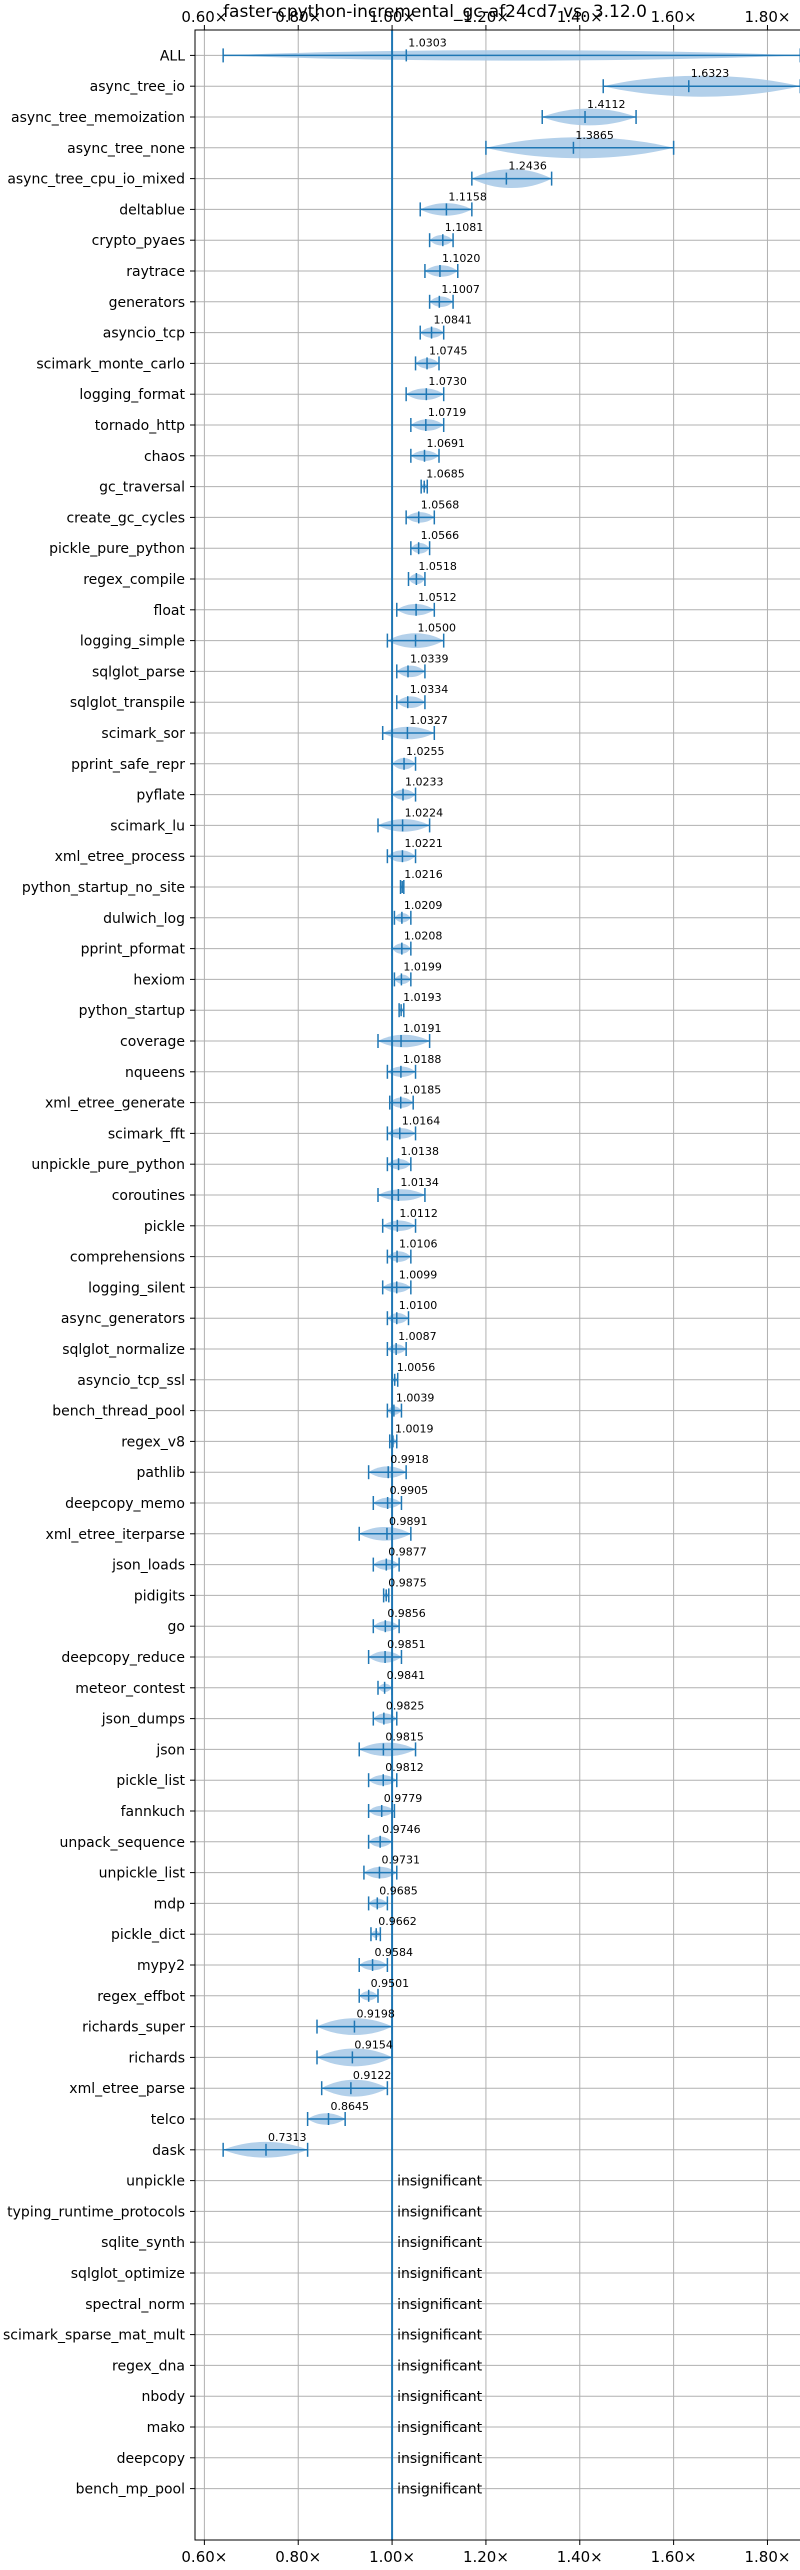  Describe the element at coordinates (437, 628) in the screenshot. I see `value-label: 1.0500` at that location.